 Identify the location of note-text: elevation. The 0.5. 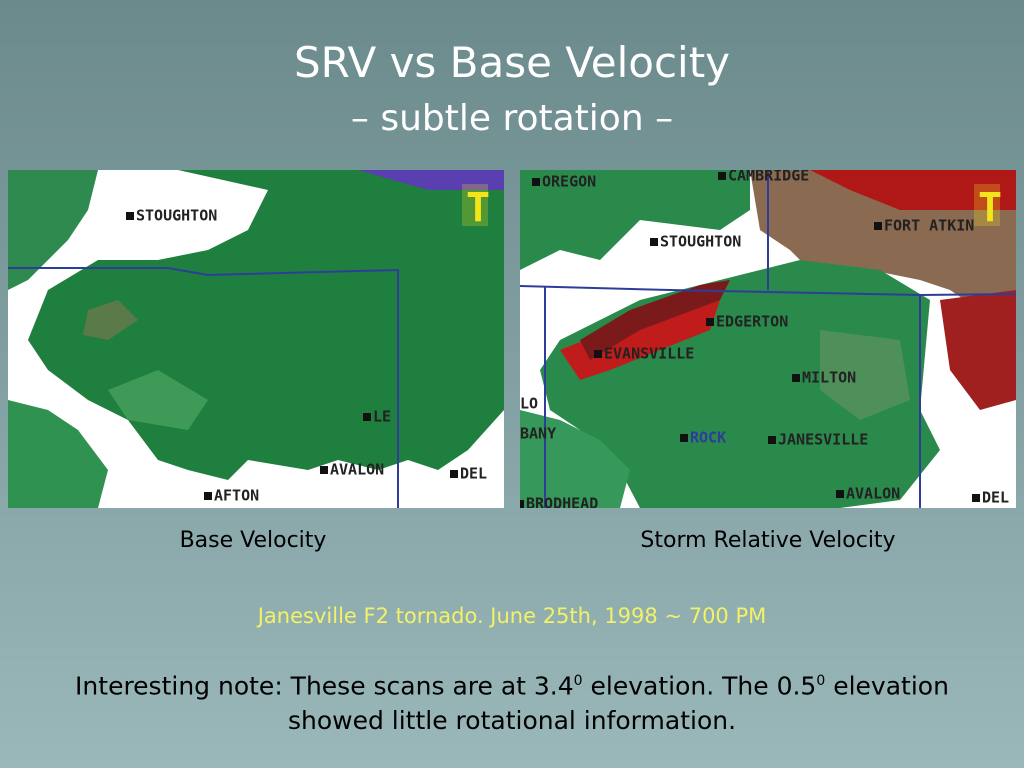
(699, 686).